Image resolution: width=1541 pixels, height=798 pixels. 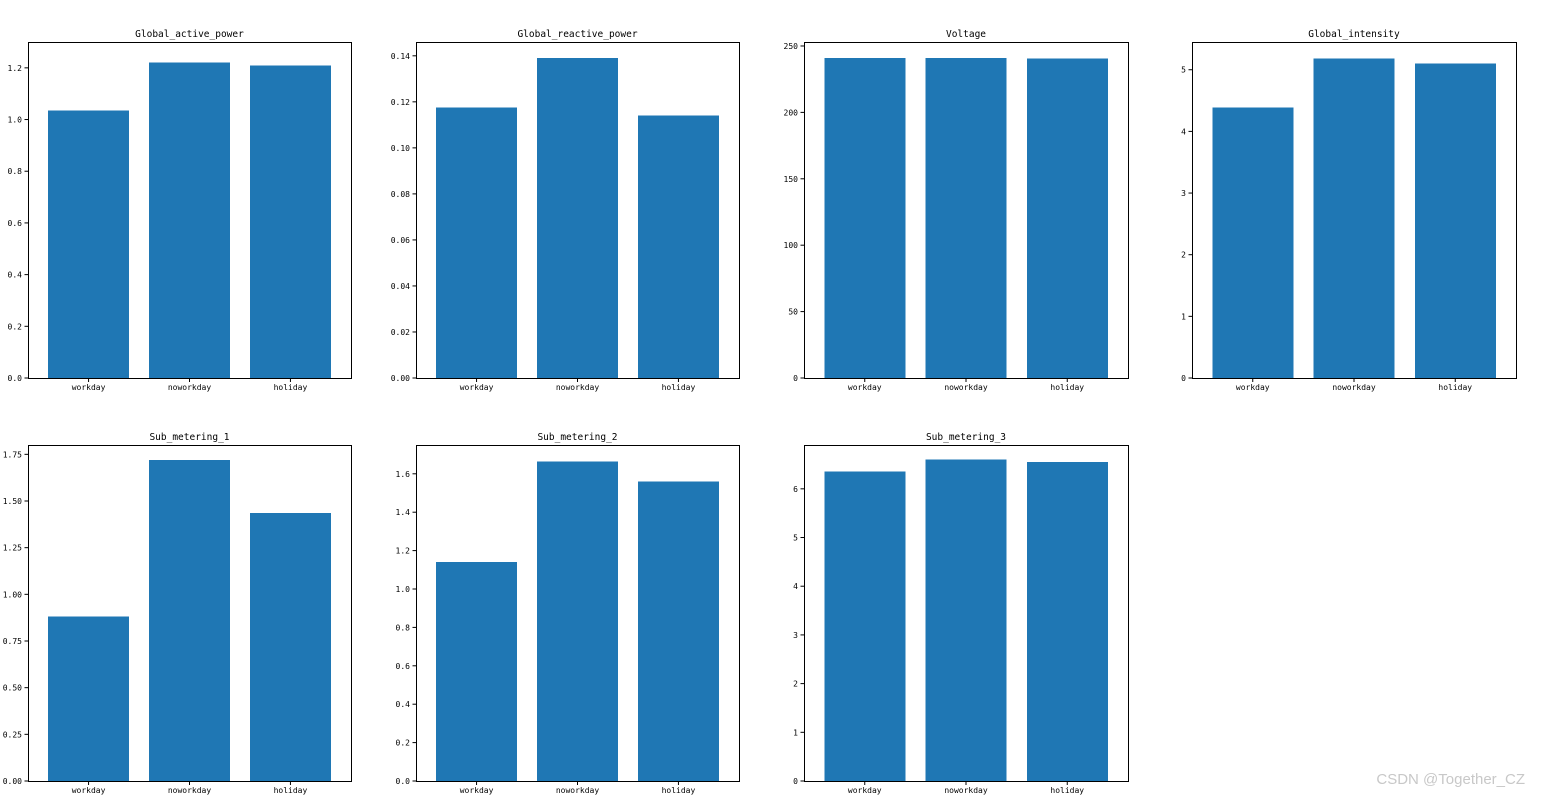 What do you see at coordinates (400, 240) in the screenshot?
I see `y-tick-label: 0.06` at bounding box center [400, 240].